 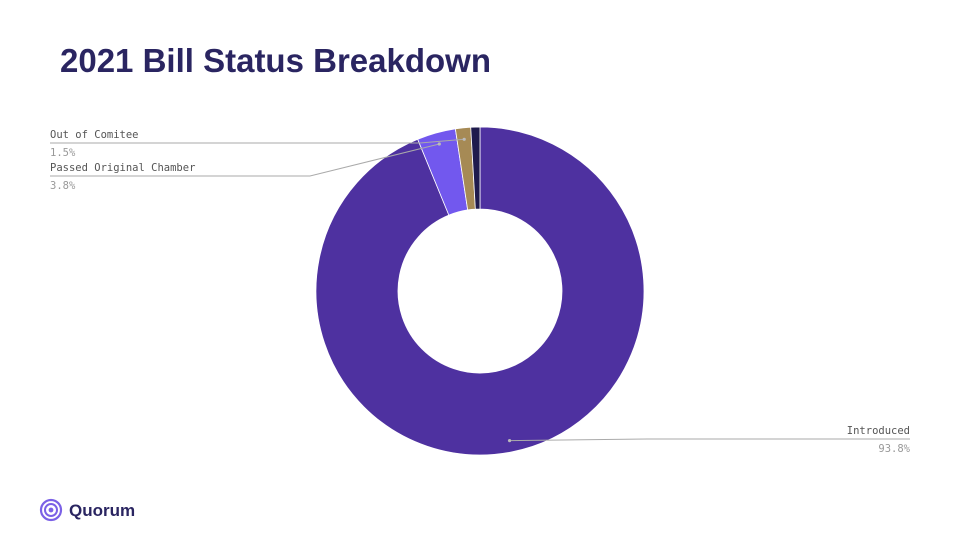 I want to click on donut-slice, so click(x=475, y=168).